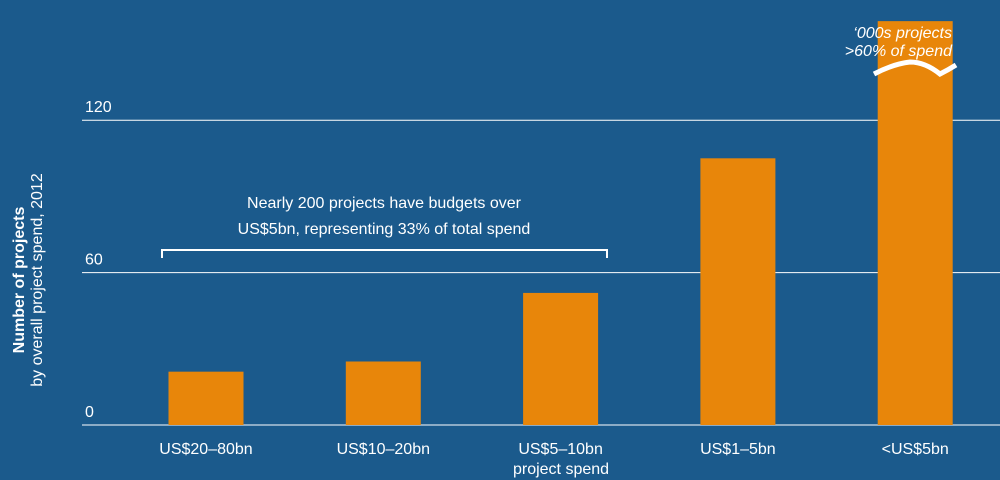 The width and height of the screenshot is (1000, 480). What do you see at coordinates (94, 260) in the screenshot?
I see `y-tick-label: 60` at bounding box center [94, 260].